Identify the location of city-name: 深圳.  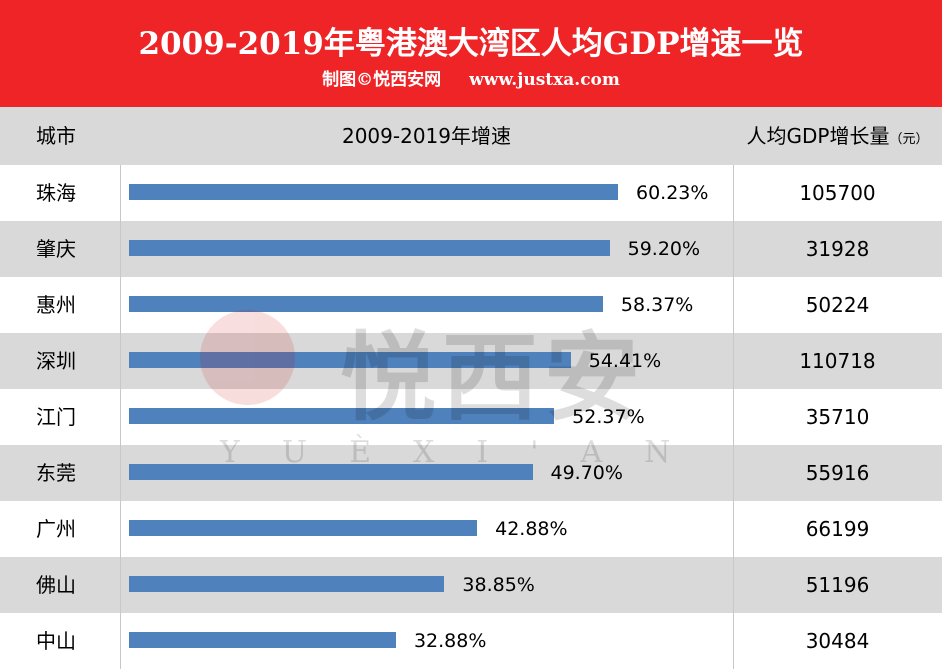
(56, 361).